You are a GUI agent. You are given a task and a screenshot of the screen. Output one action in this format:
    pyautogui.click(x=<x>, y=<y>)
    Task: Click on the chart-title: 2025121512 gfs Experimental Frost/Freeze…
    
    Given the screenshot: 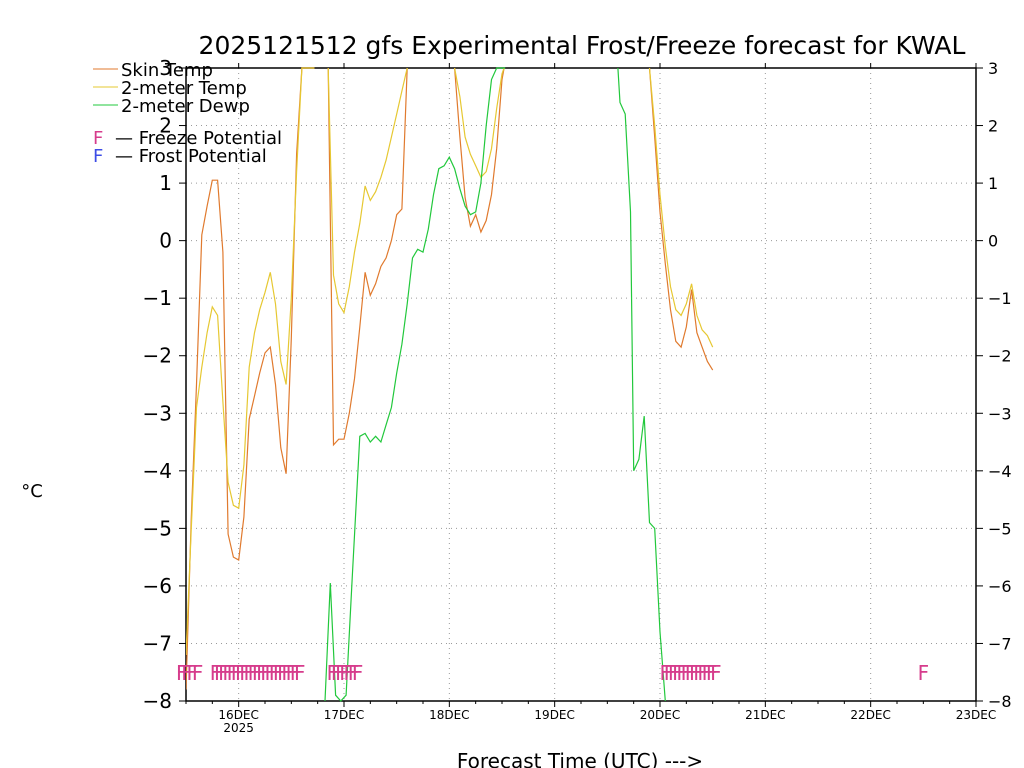 What is the action you would take?
    pyautogui.click(x=582, y=45)
    